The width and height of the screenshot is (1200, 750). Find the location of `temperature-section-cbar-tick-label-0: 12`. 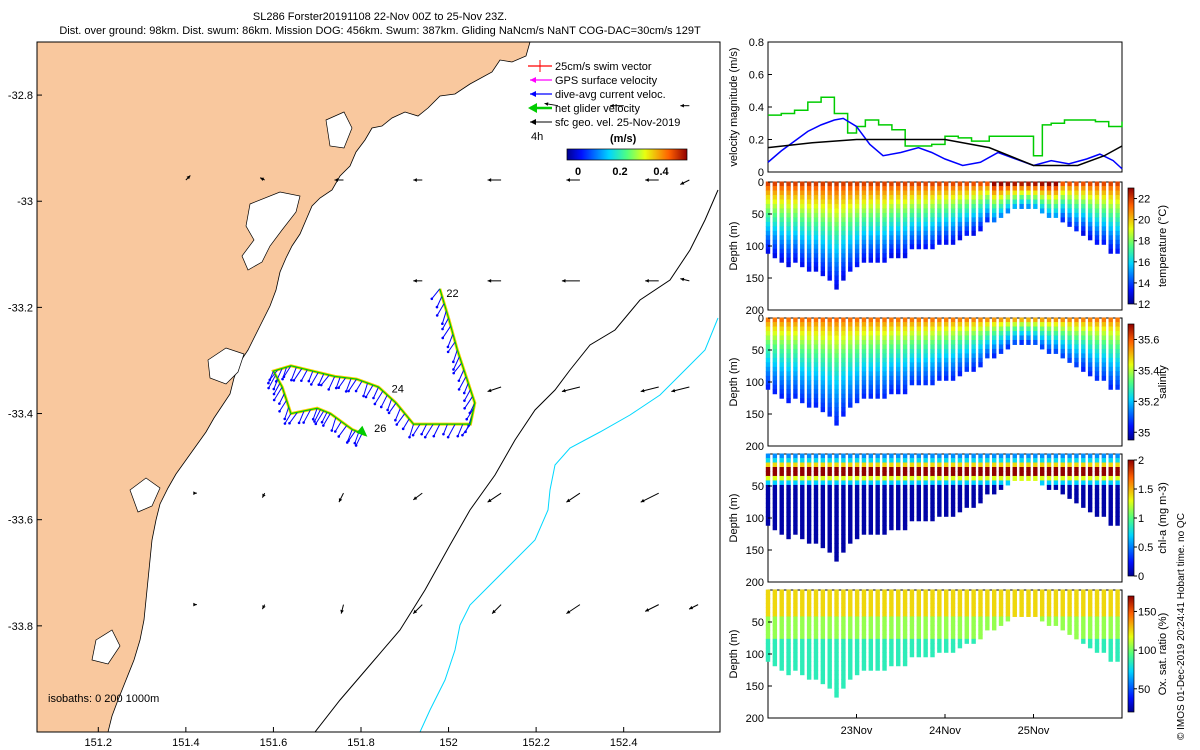

temperature-section-cbar-tick-label-0: 12 is located at coordinates (1144, 305).